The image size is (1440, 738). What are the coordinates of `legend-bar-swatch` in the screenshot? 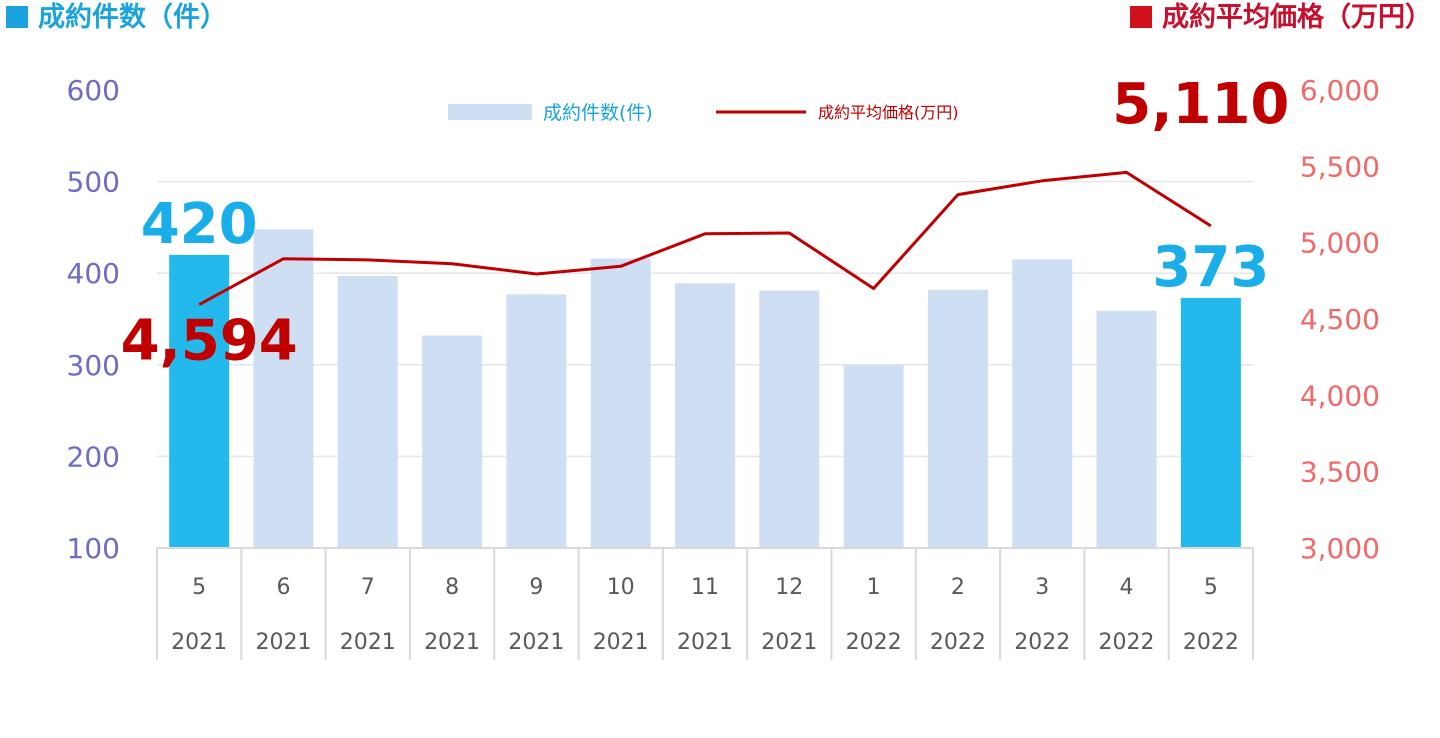 It's located at (490, 112).